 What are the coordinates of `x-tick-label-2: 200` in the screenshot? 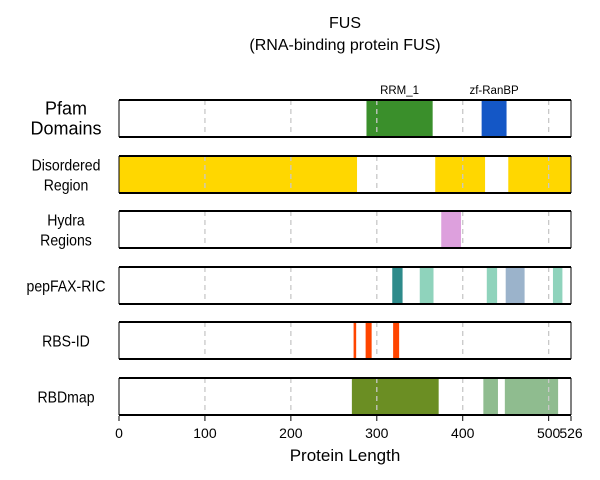 It's located at (291, 433).